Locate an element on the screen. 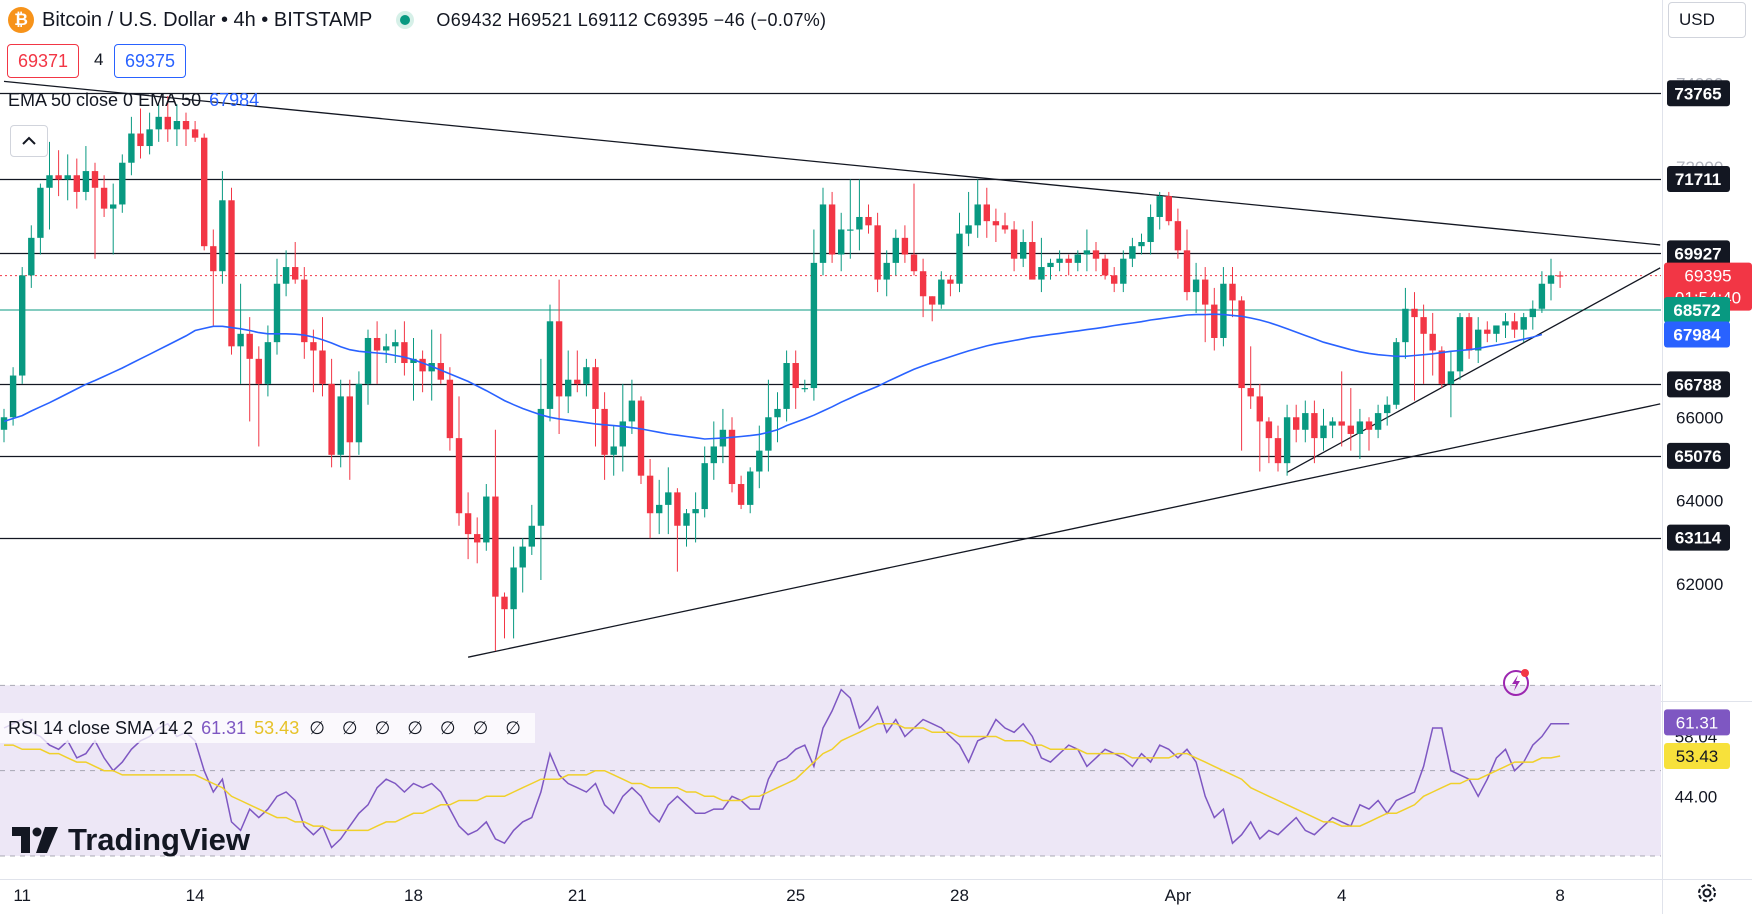 The height and width of the screenshot is (919, 1752). ask-price-button: 69375 is located at coordinates (150, 61).